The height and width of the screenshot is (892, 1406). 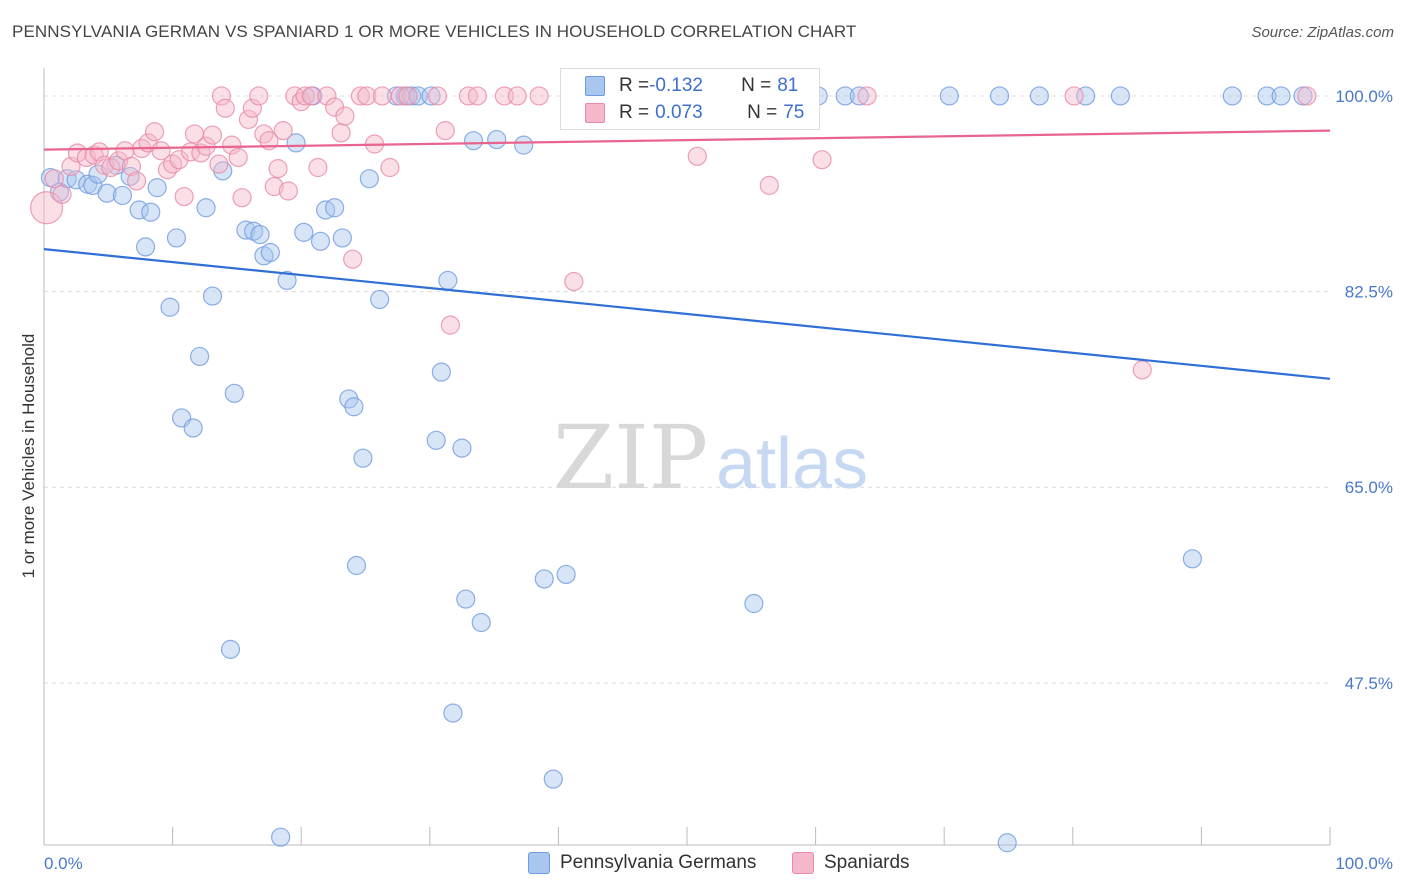 I want to click on legend-n-label: N =, so click(x=762, y=112).